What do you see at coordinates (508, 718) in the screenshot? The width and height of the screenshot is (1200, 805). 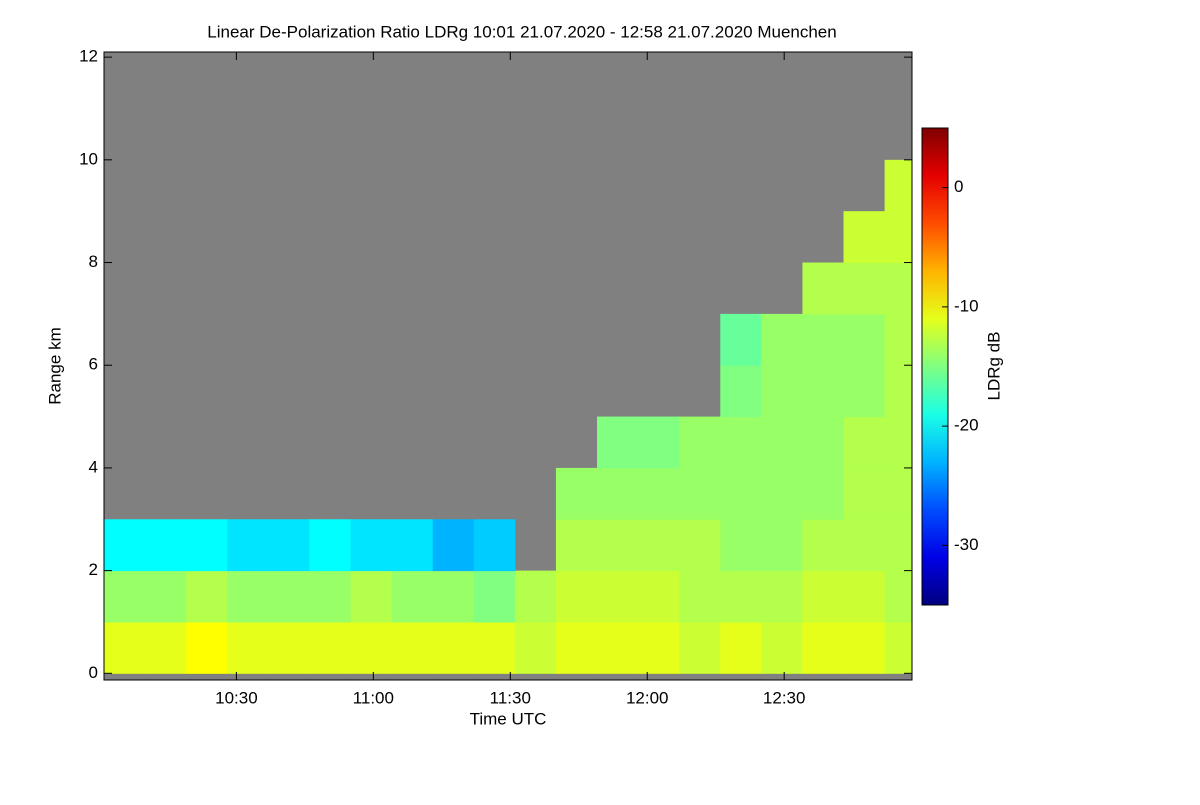 I see `x-axis-label: Time UTC` at bounding box center [508, 718].